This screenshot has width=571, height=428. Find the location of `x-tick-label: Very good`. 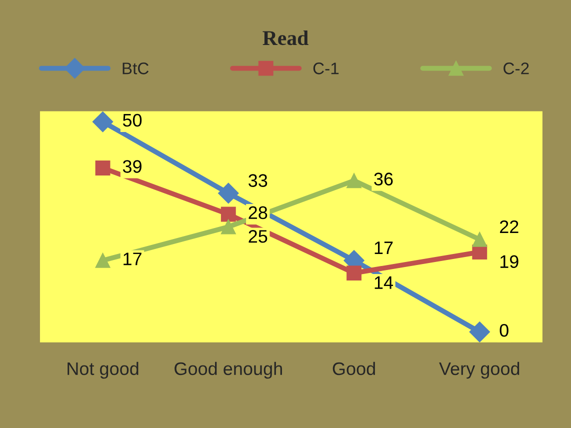

x-tick-label: Very good is located at coordinates (479, 370).